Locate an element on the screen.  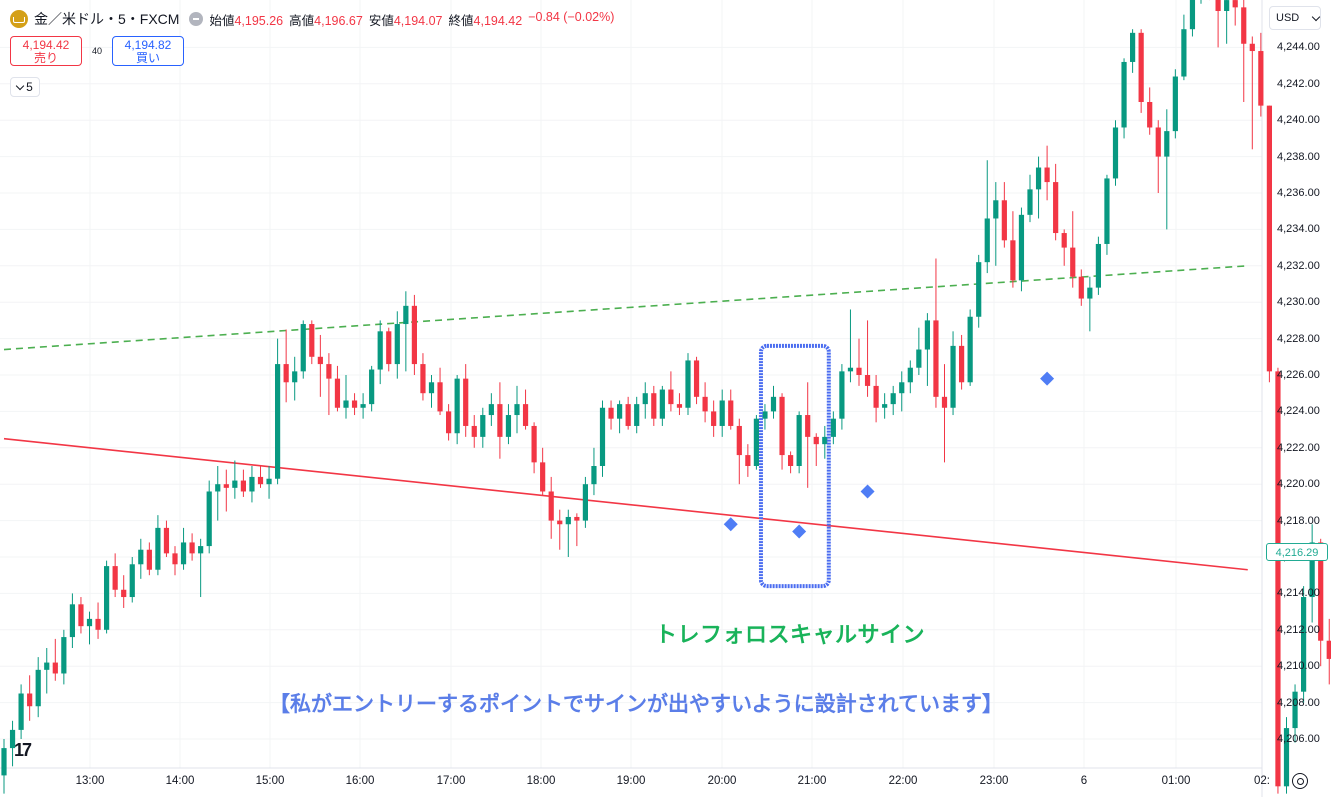
symbol-title: 金／米ドル・5・FXCM is located at coordinates (106, 19).